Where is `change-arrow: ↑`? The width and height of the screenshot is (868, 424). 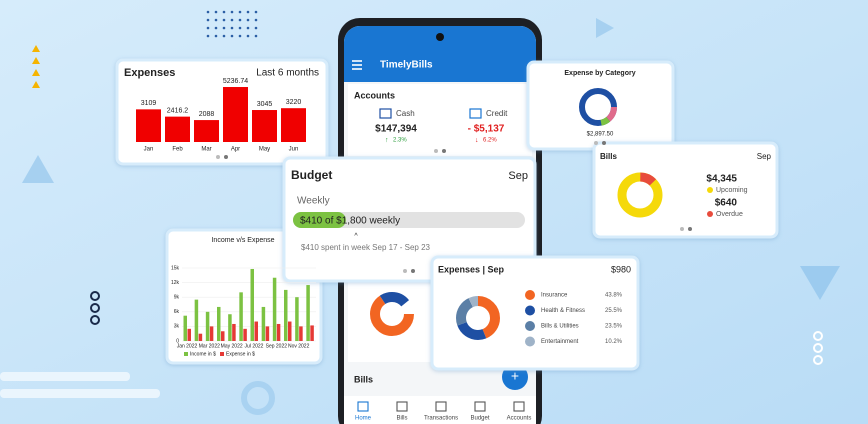
change-arrow: ↑ is located at coordinates (387, 140).